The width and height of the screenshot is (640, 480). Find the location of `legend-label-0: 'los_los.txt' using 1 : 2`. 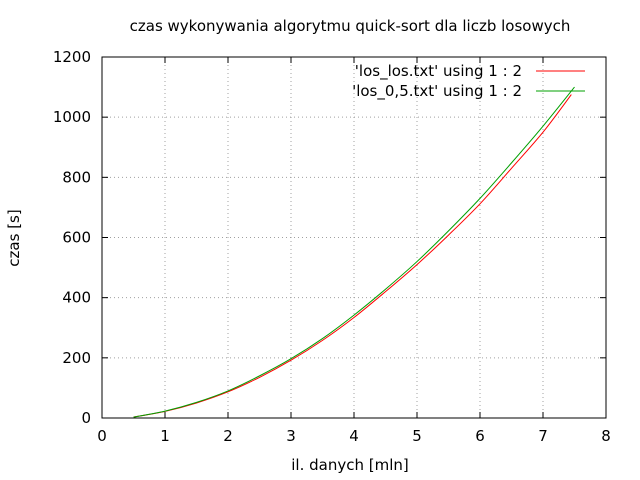

legend-label-0: 'los_los.txt' using 1 : 2 is located at coordinates (438, 71).